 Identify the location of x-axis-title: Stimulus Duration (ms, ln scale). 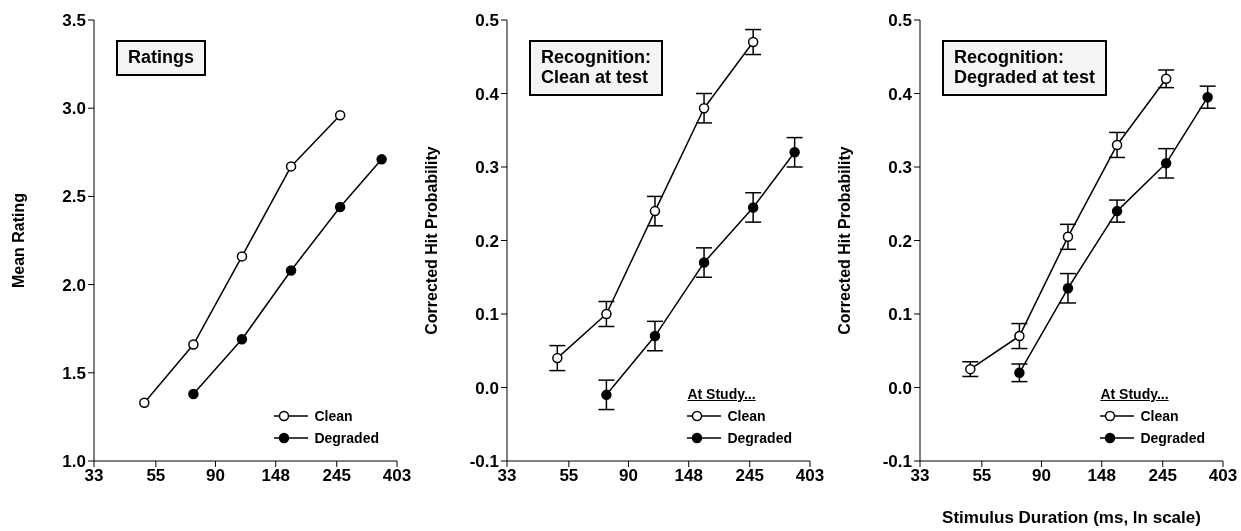
(1071, 517).